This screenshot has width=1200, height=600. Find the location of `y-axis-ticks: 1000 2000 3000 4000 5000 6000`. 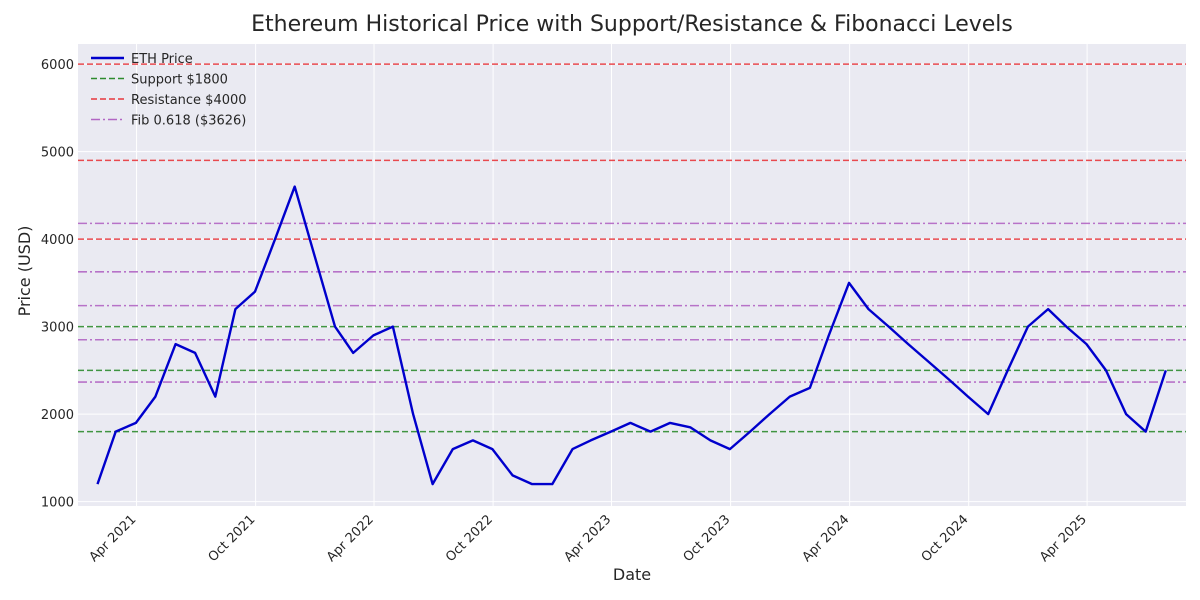

y-axis-ticks: 1000 2000 3000 4000 5000 6000 is located at coordinates (57, 284).